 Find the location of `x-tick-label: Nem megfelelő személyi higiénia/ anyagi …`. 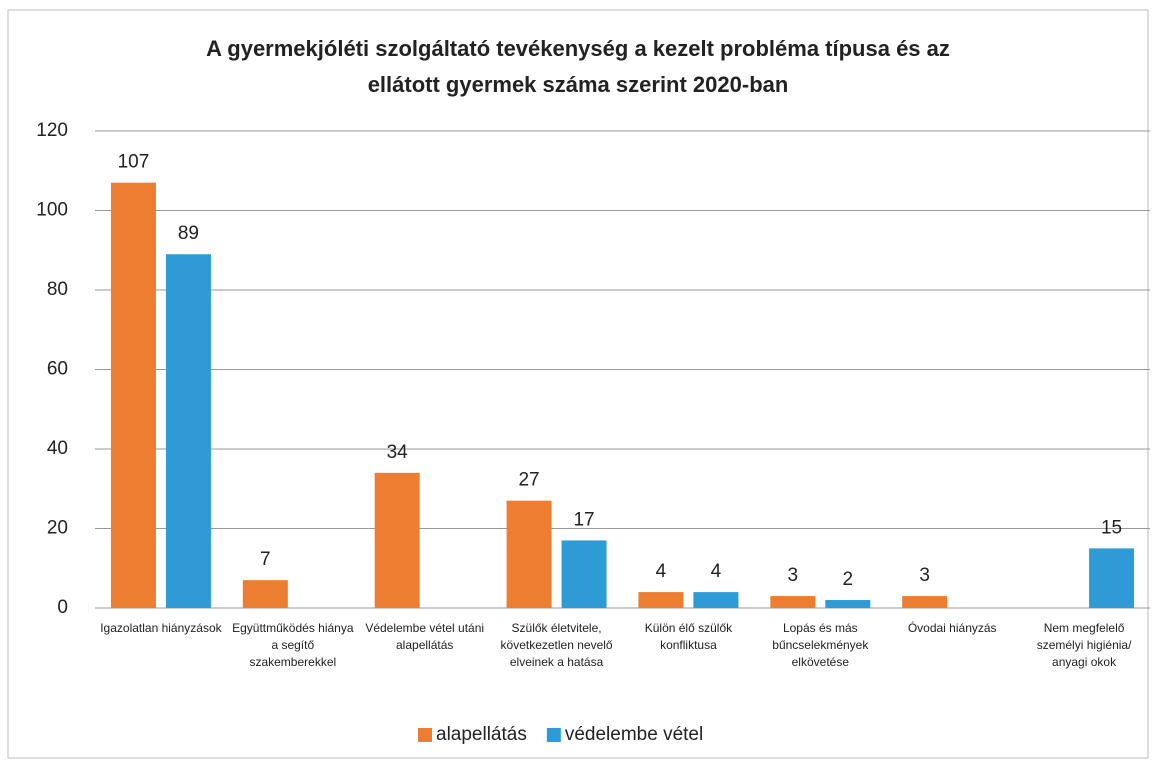

x-tick-label: Nem megfelelő személyi higiénia/ anyagi … is located at coordinates (1084, 645).